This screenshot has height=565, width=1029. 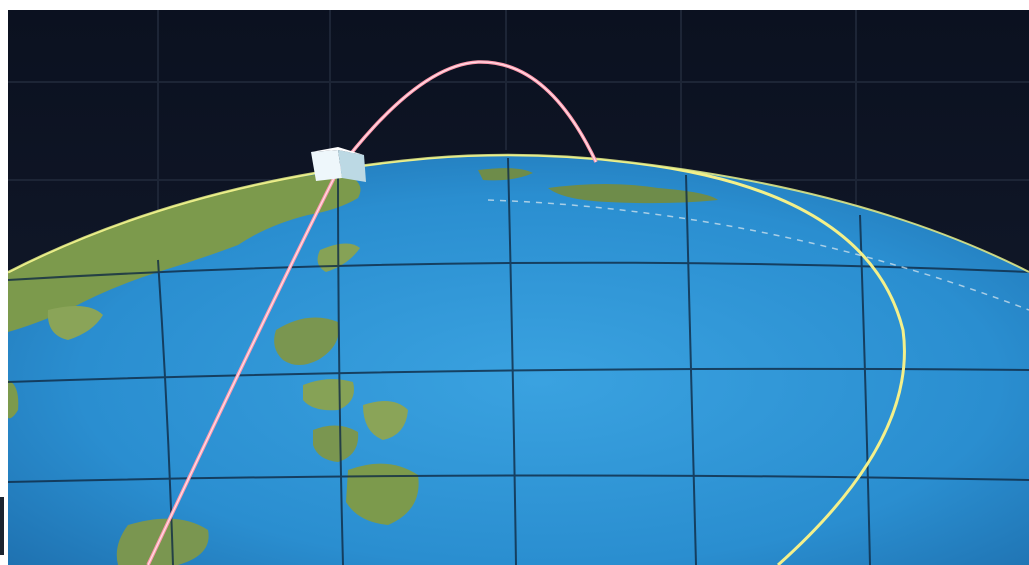 What do you see at coordinates (162, 541) in the screenshot?
I see `land-borneo` at bounding box center [162, 541].